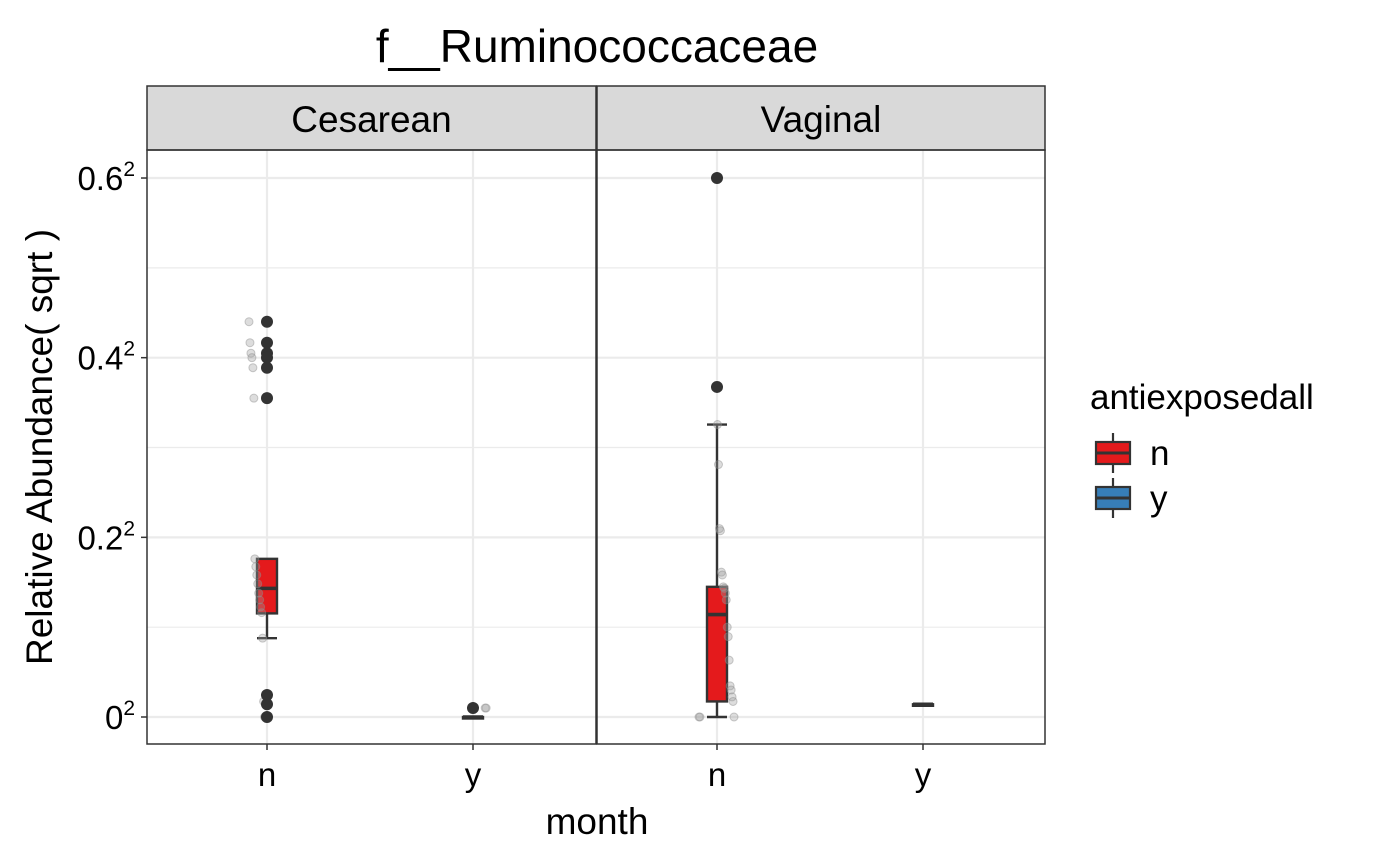 This screenshot has width=1400, height=866. Describe the element at coordinates (106, 177) in the screenshot. I see `y-tick-label: 0.62` at that location.